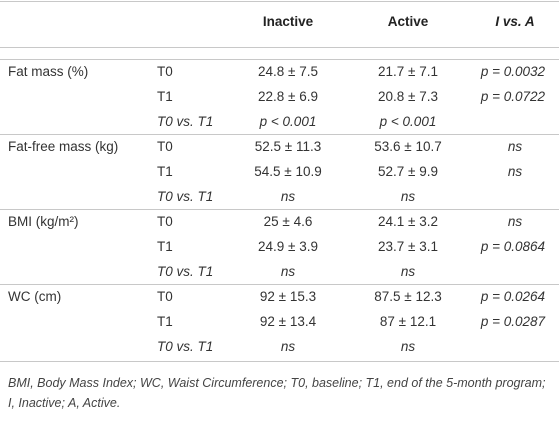 This screenshot has width=559, height=428. What do you see at coordinates (288, 171) in the screenshot?
I see `inactive-value: 54.5 ± 10.9` at bounding box center [288, 171].